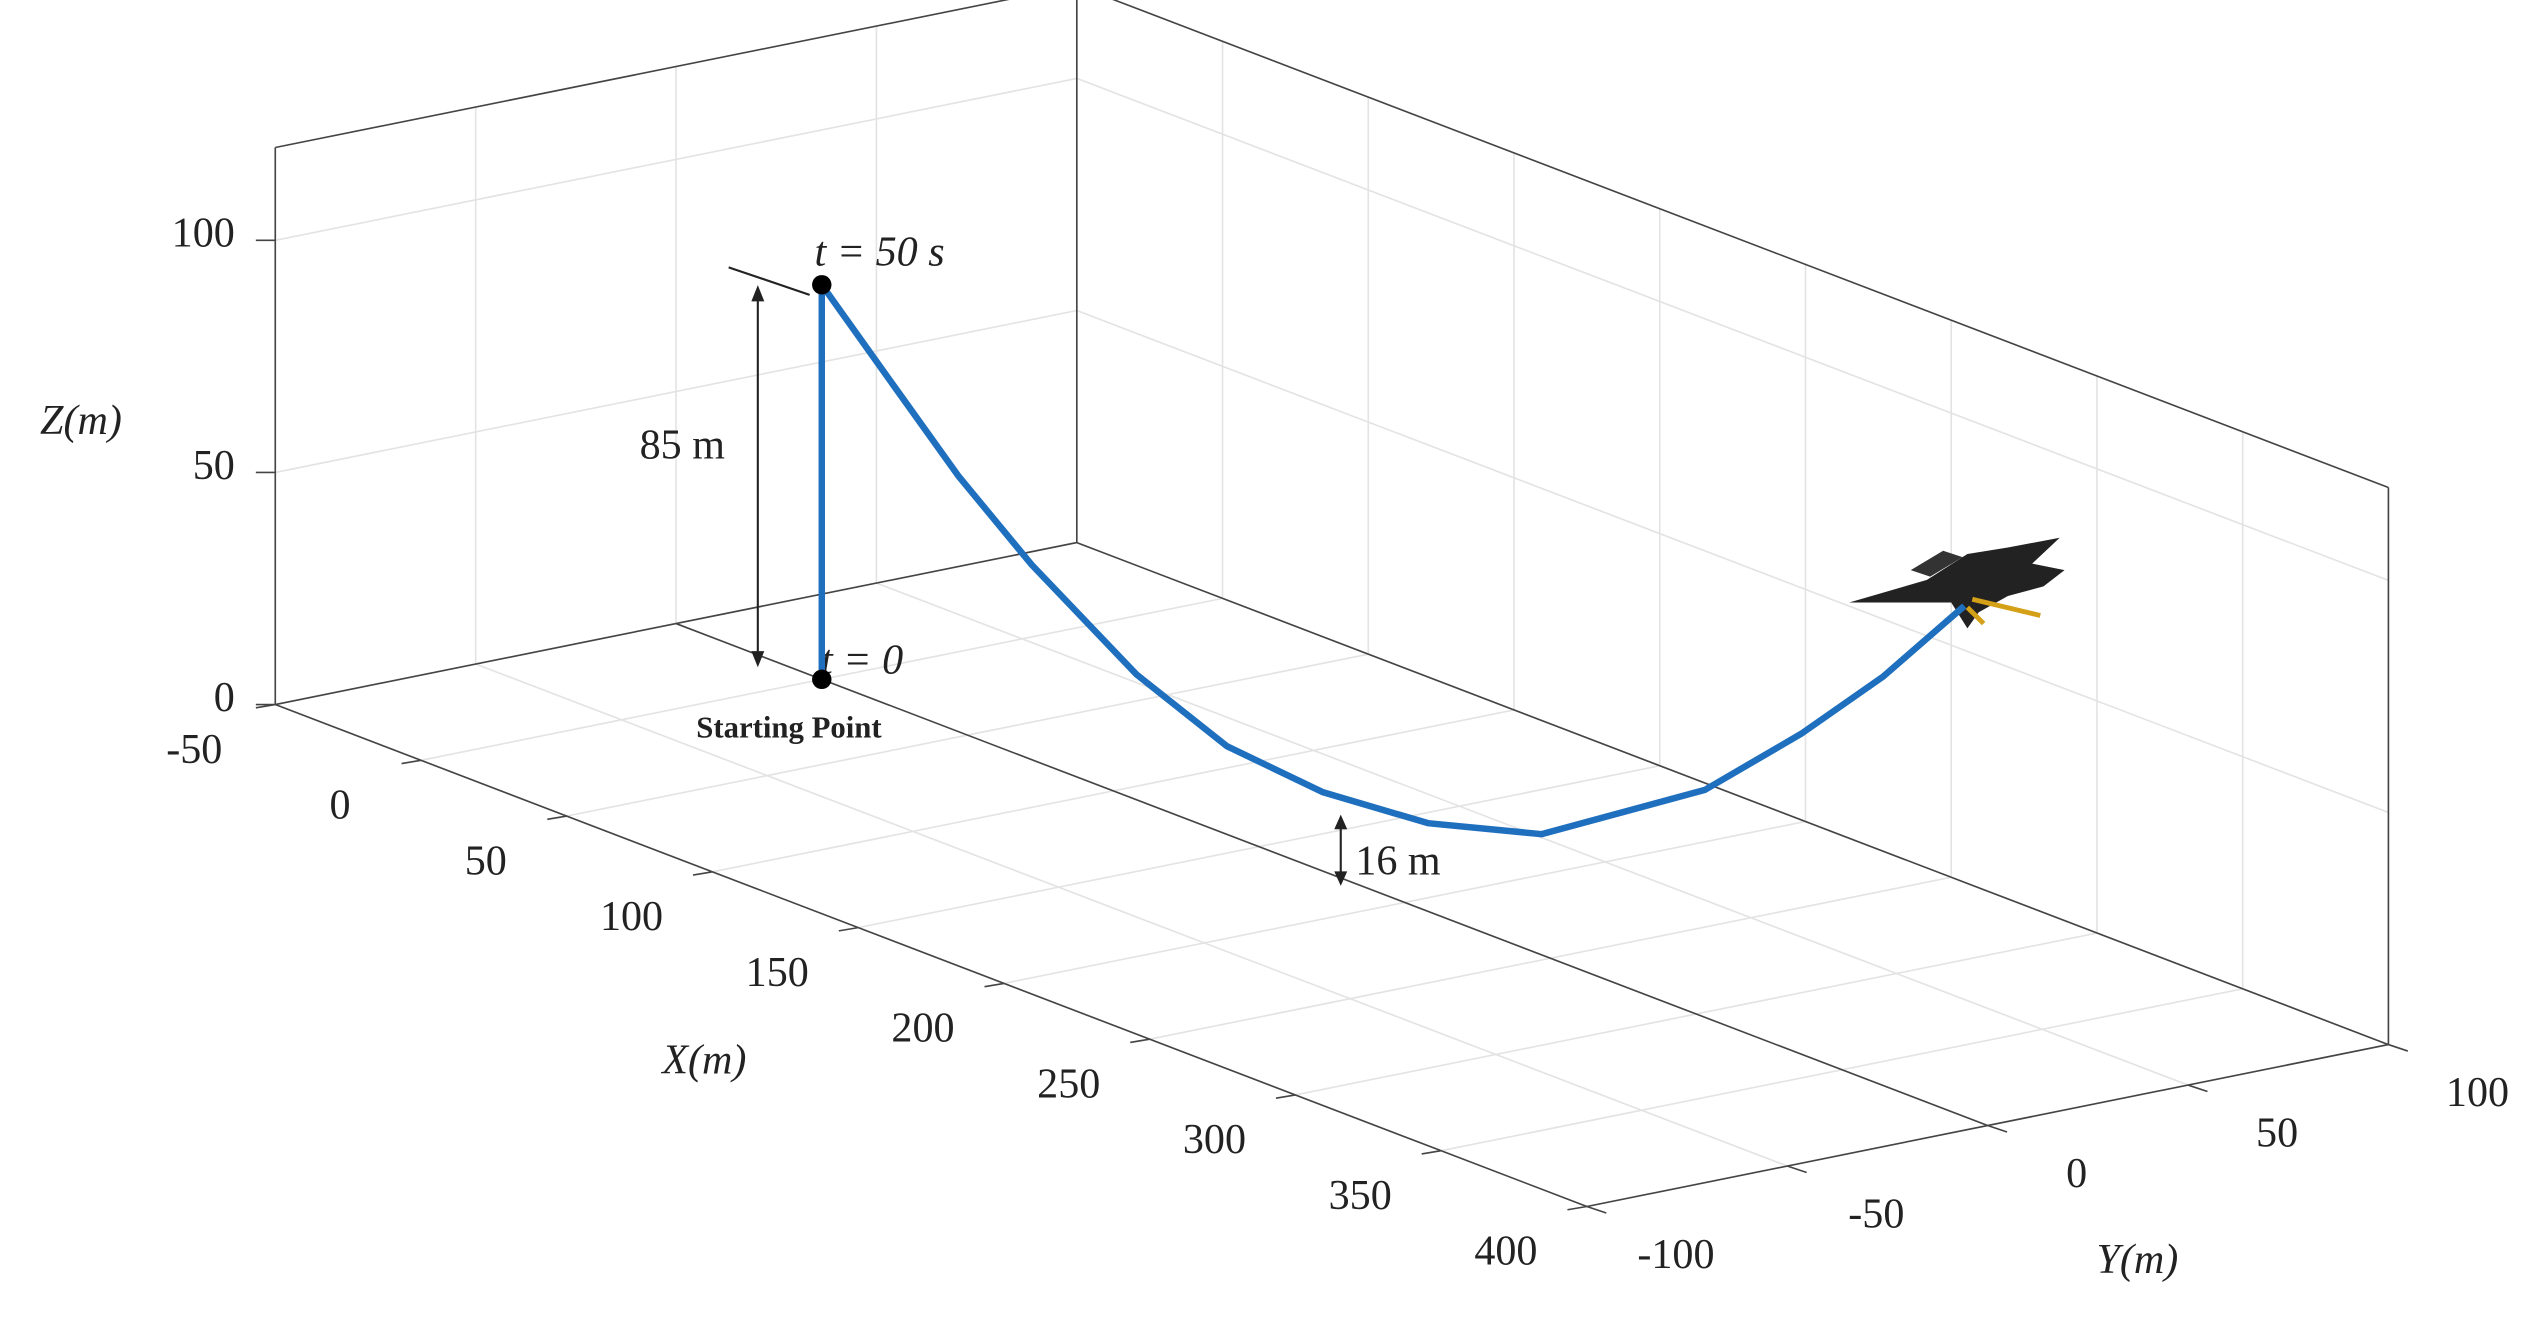 This screenshot has height=1320, width=2539. Describe the element at coordinates (1360, 1195) in the screenshot. I see `x-tick-label: 350` at that location.